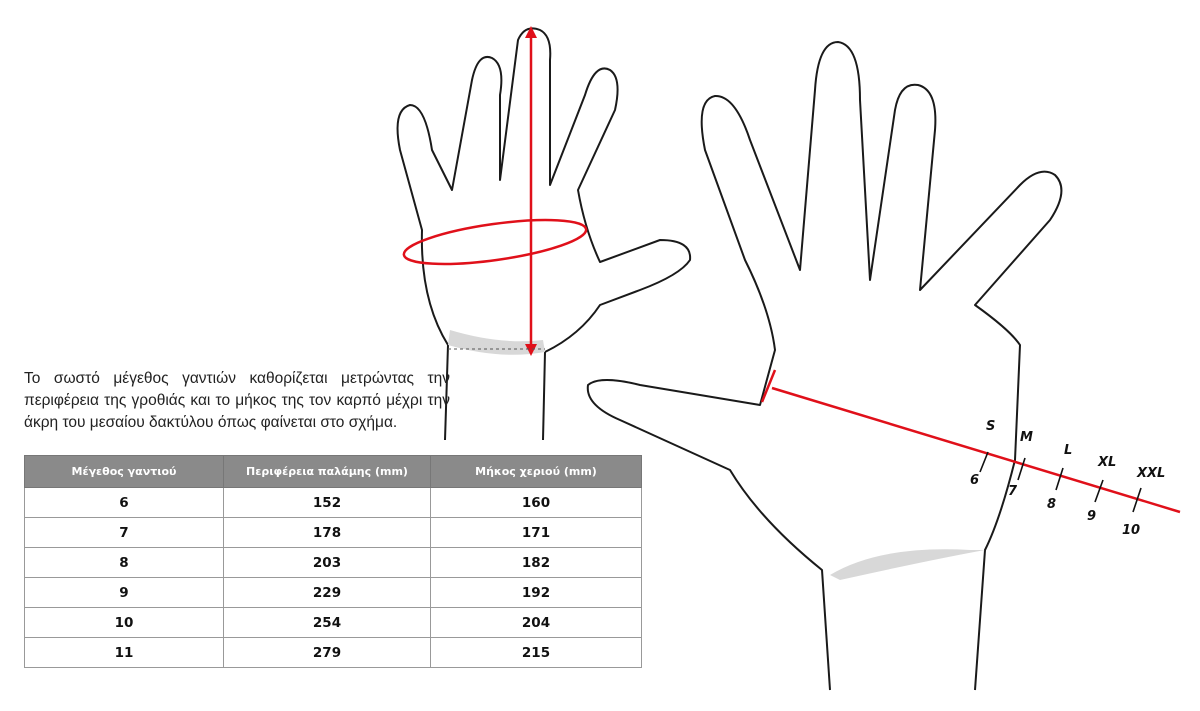  I want to click on column-header-size: Μέγεθος γαντιού, so click(124, 471).